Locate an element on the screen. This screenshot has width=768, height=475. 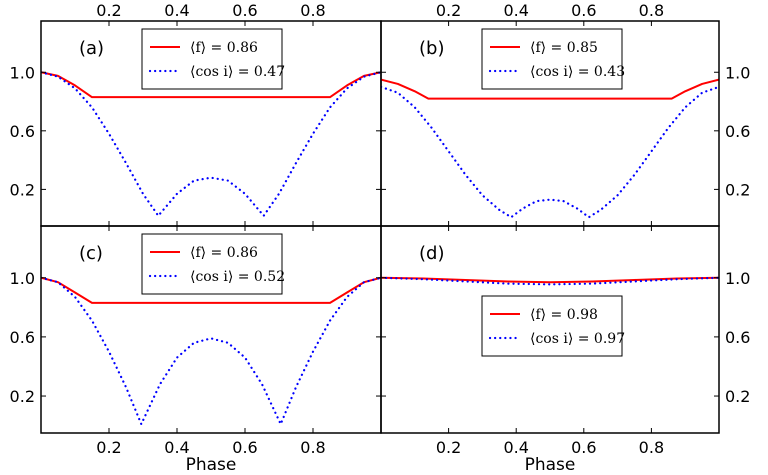
labels-layer: Phase Phase is located at coordinates (381, 465).